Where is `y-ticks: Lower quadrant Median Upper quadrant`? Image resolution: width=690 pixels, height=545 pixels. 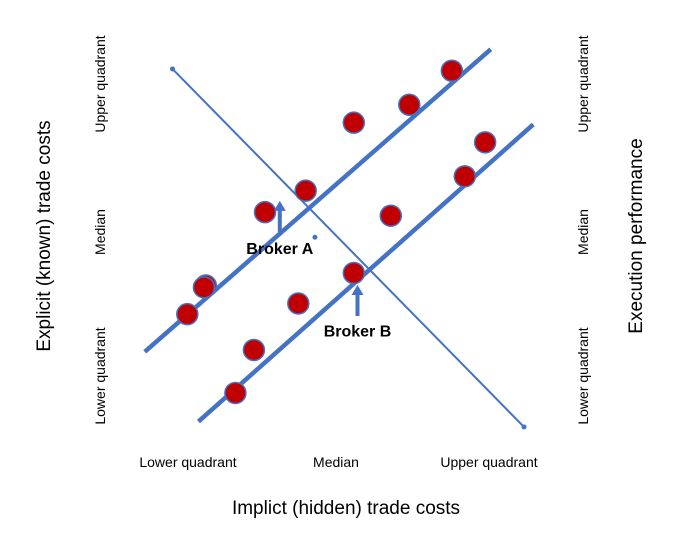
y-ticks: Lower quadrant Median Upper quadrant is located at coordinates (100, 229).